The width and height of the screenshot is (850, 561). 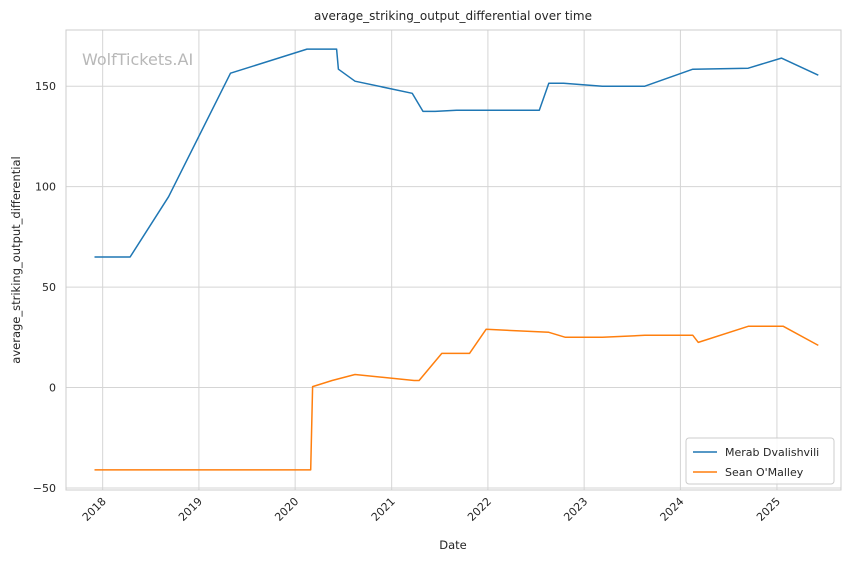 I want to click on y-tick-label: 150, so click(x=45, y=86).